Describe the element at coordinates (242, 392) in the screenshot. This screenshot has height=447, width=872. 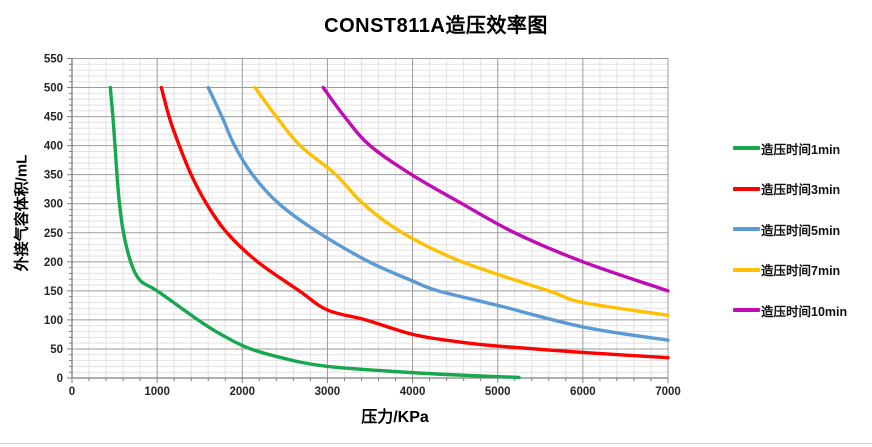
I see `svg-text: 2000` at that location.